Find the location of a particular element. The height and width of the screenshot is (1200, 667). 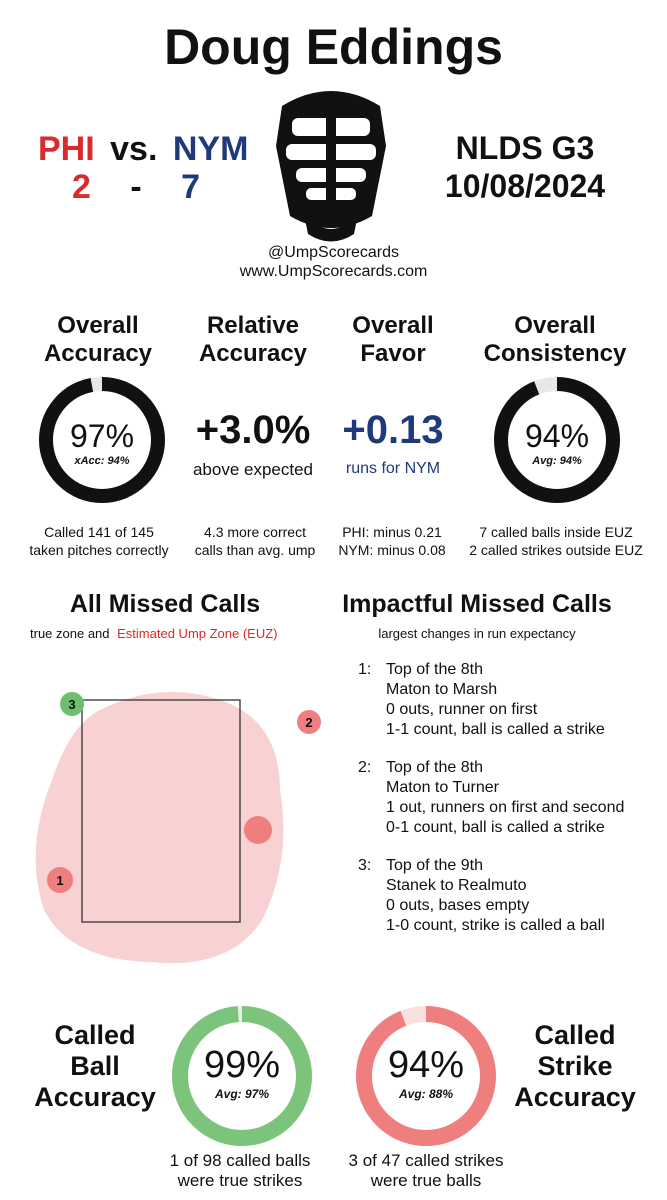

consistency-value: 94% is located at coordinates (557, 436).